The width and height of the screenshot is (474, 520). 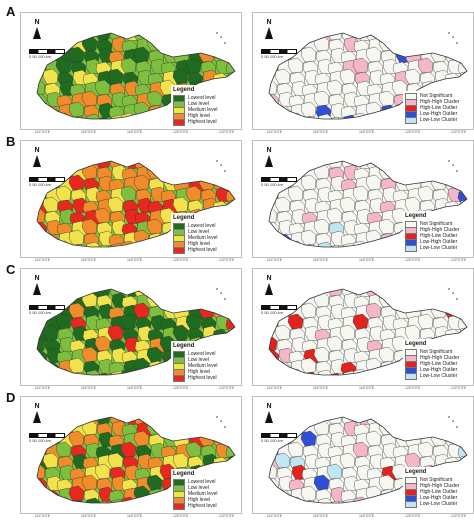 I want to click on risk-map, so click(x=136, y=204).